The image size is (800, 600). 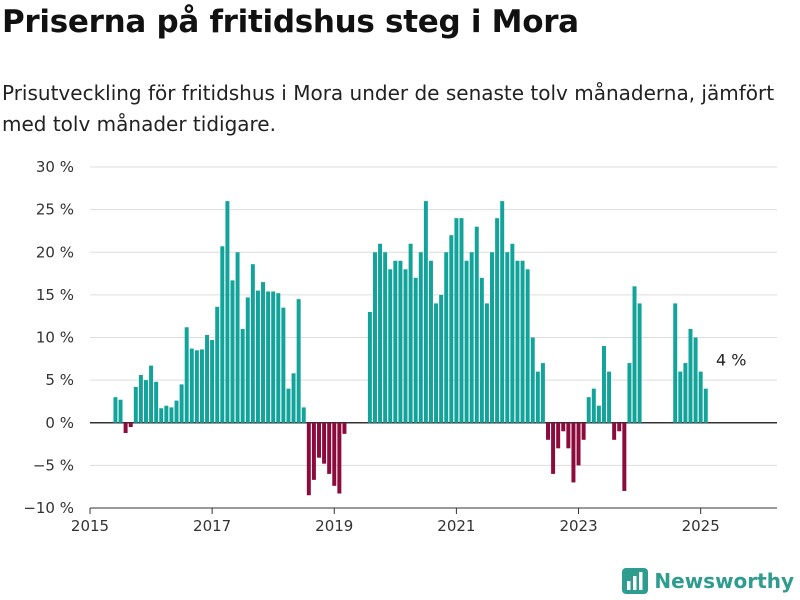 I want to click on x-tick-label: 2021, so click(x=456, y=526).